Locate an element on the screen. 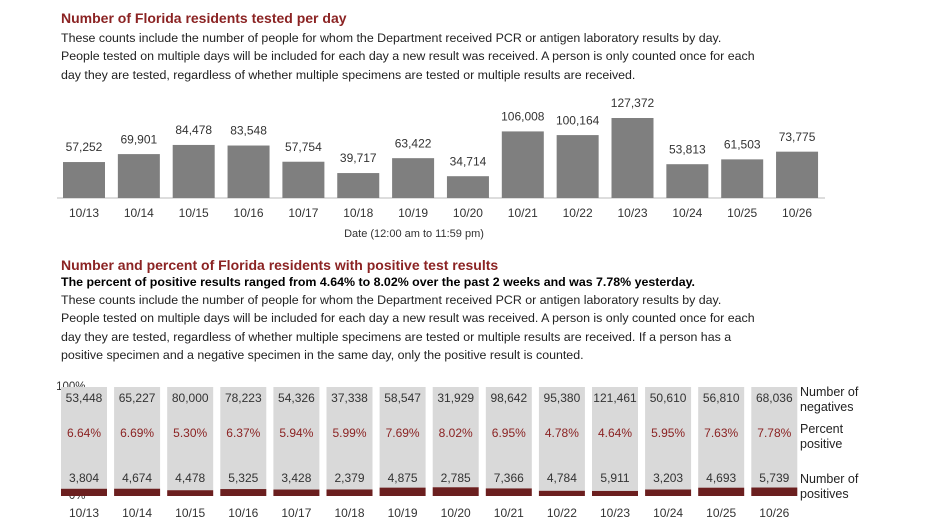 The height and width of the screenshot is (524, 932). x-tick-label: 10/25 is located at coordinates (742, 213).